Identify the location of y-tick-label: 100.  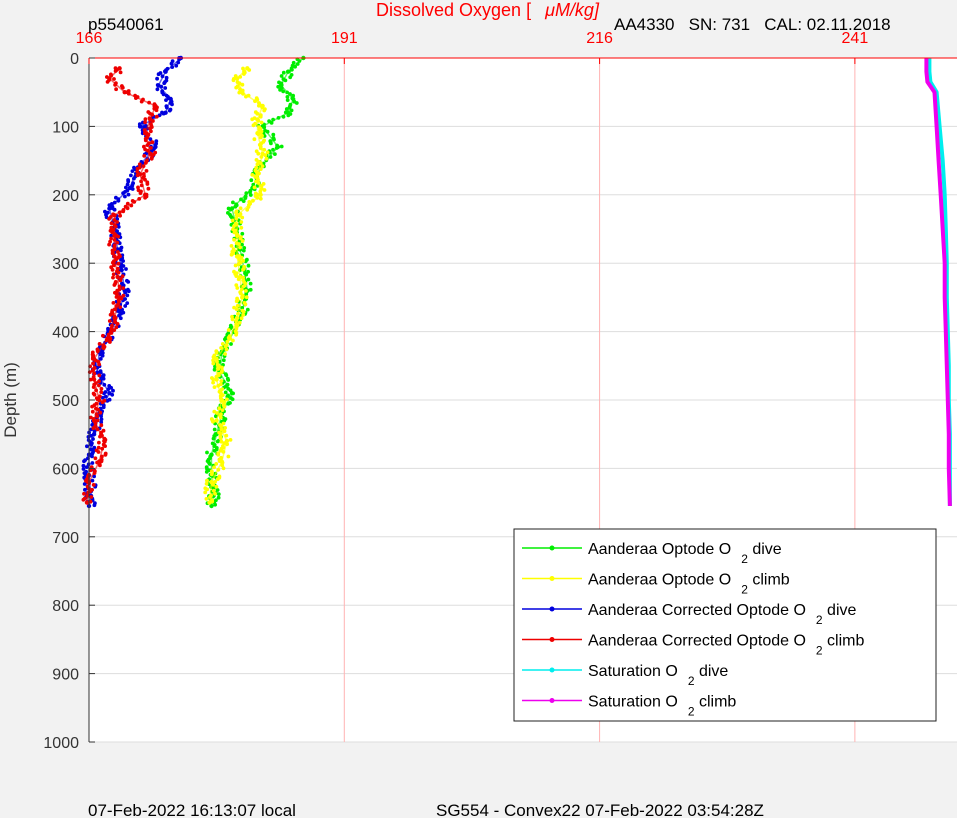
(65, 127).